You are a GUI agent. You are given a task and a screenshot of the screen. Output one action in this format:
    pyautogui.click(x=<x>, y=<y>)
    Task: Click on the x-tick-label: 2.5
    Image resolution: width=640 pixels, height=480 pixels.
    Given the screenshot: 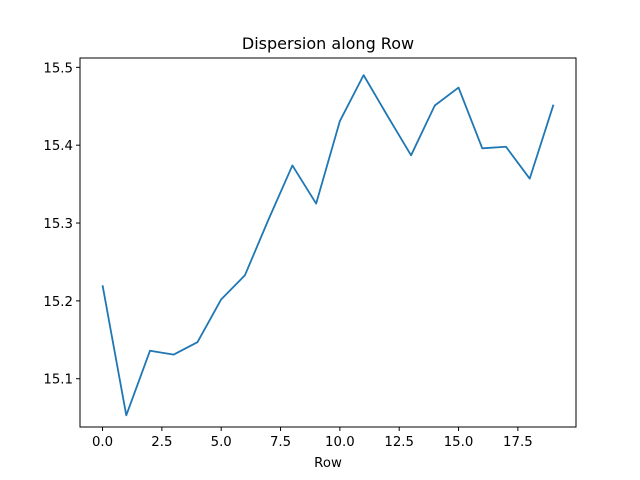 What is the action you would take?
    pyautogui.click(x=161, y=442)
    